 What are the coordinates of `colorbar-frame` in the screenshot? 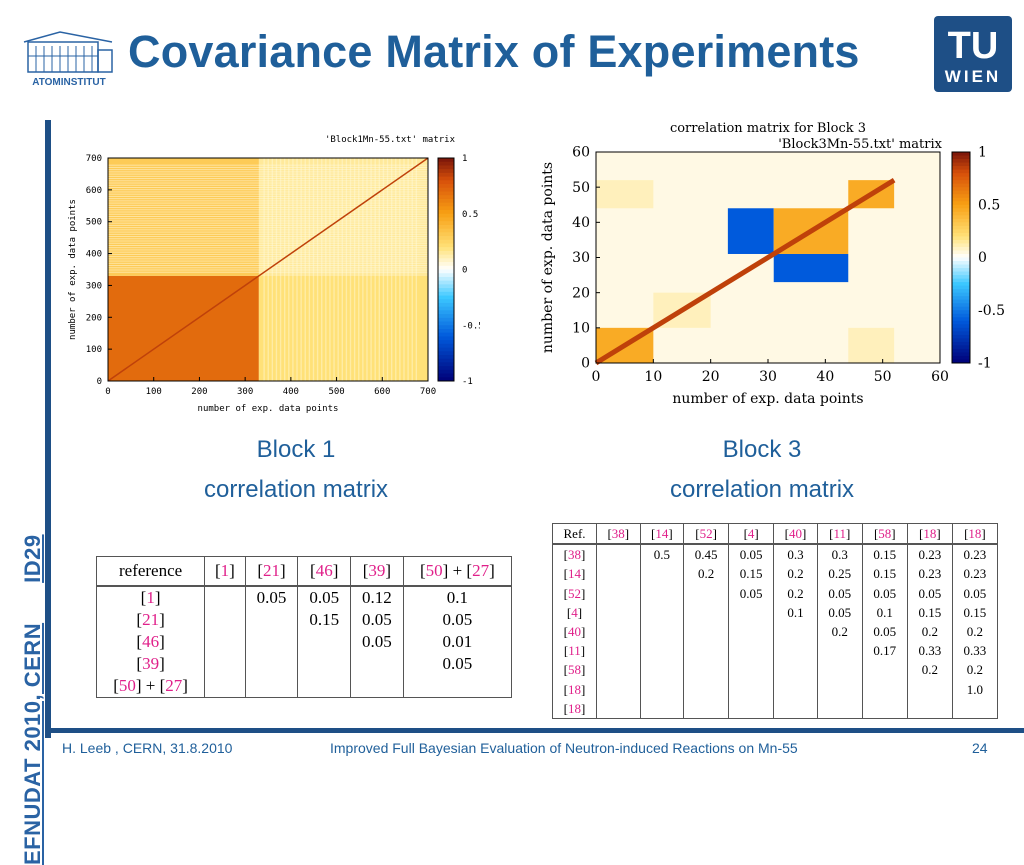 It's located at (446, 269).